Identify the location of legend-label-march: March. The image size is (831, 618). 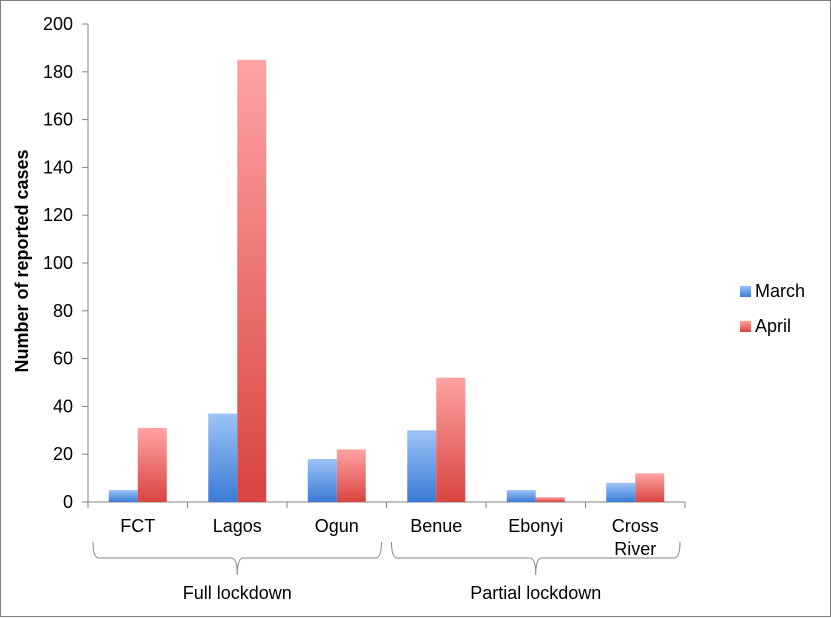
(780, 291).